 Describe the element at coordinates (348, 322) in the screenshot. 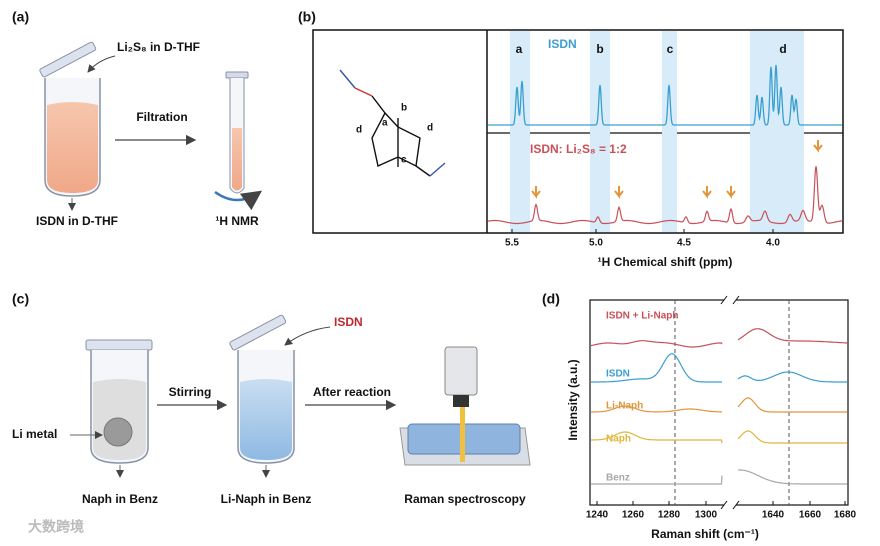

I see `reagent: ISDN` at that location.